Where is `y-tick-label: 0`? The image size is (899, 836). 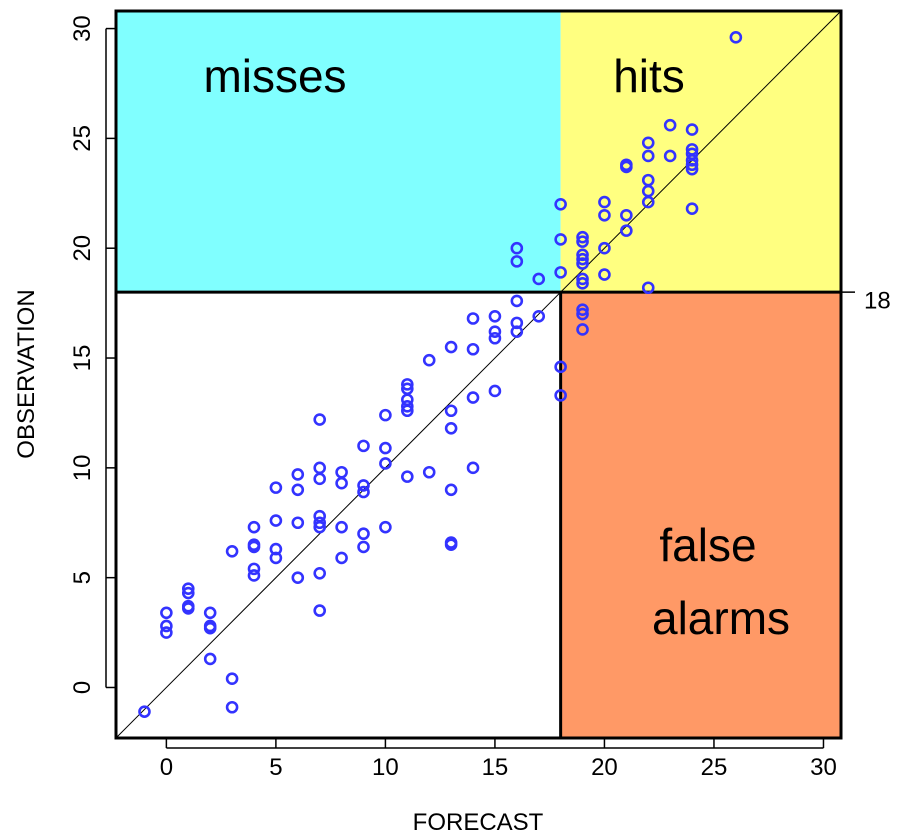
y-tick-label: 0 is located at coordinates (82, 687).